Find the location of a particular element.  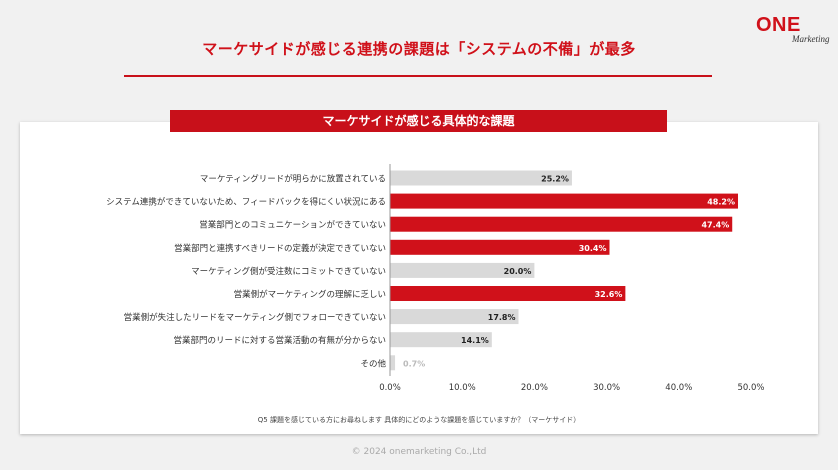

data-label: 47.4% is located at coordinates (715, 225).